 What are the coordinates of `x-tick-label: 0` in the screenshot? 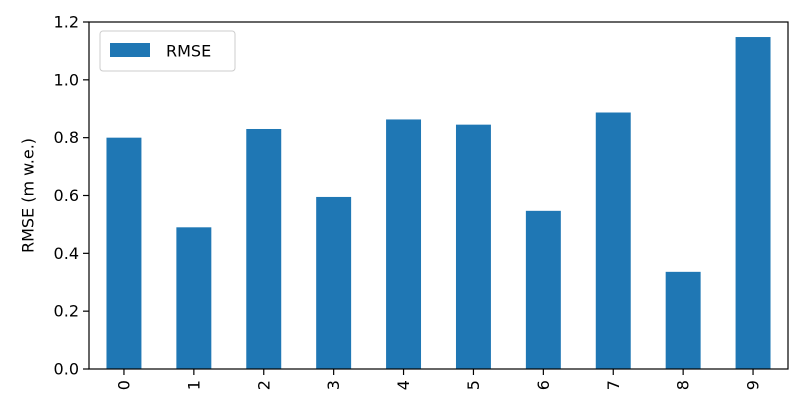 It's located at (123, 385).